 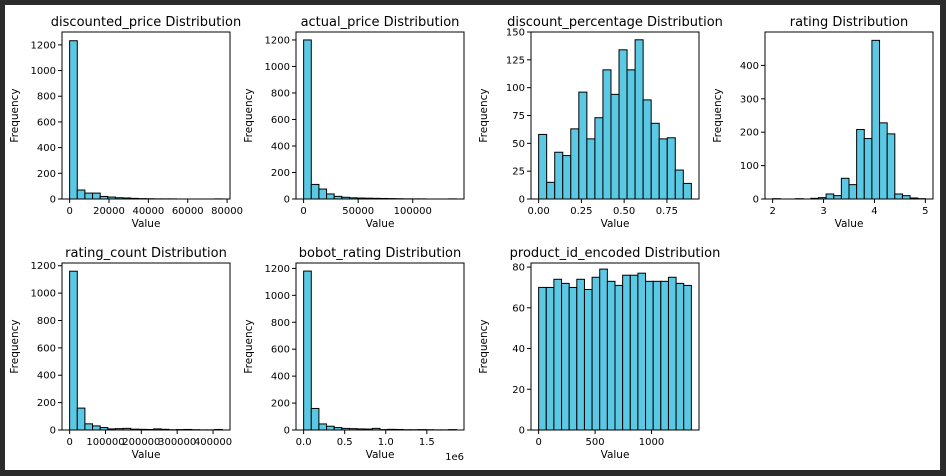 What do you see at coordinates (141, 442) in the screenshot?
I see `x-tick-label: 200000` at bounding box center [141, 442].